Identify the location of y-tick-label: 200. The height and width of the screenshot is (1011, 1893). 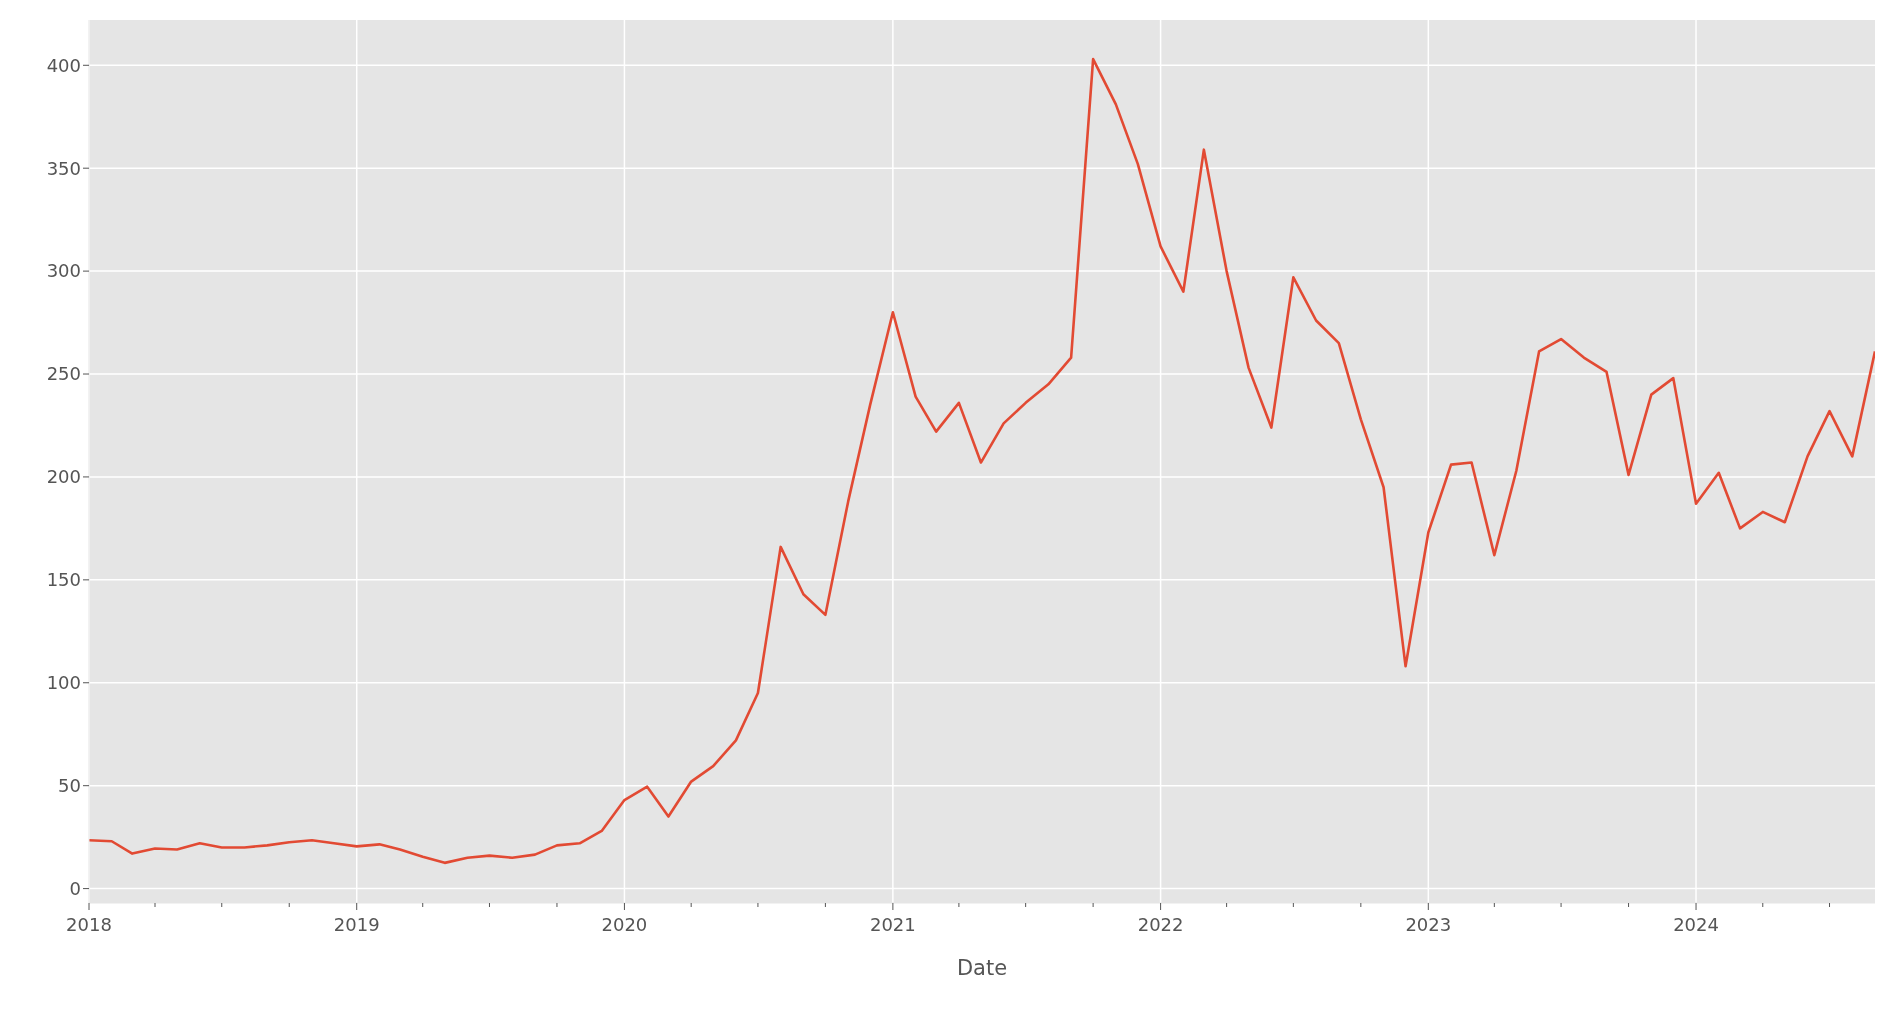
(63, 477).